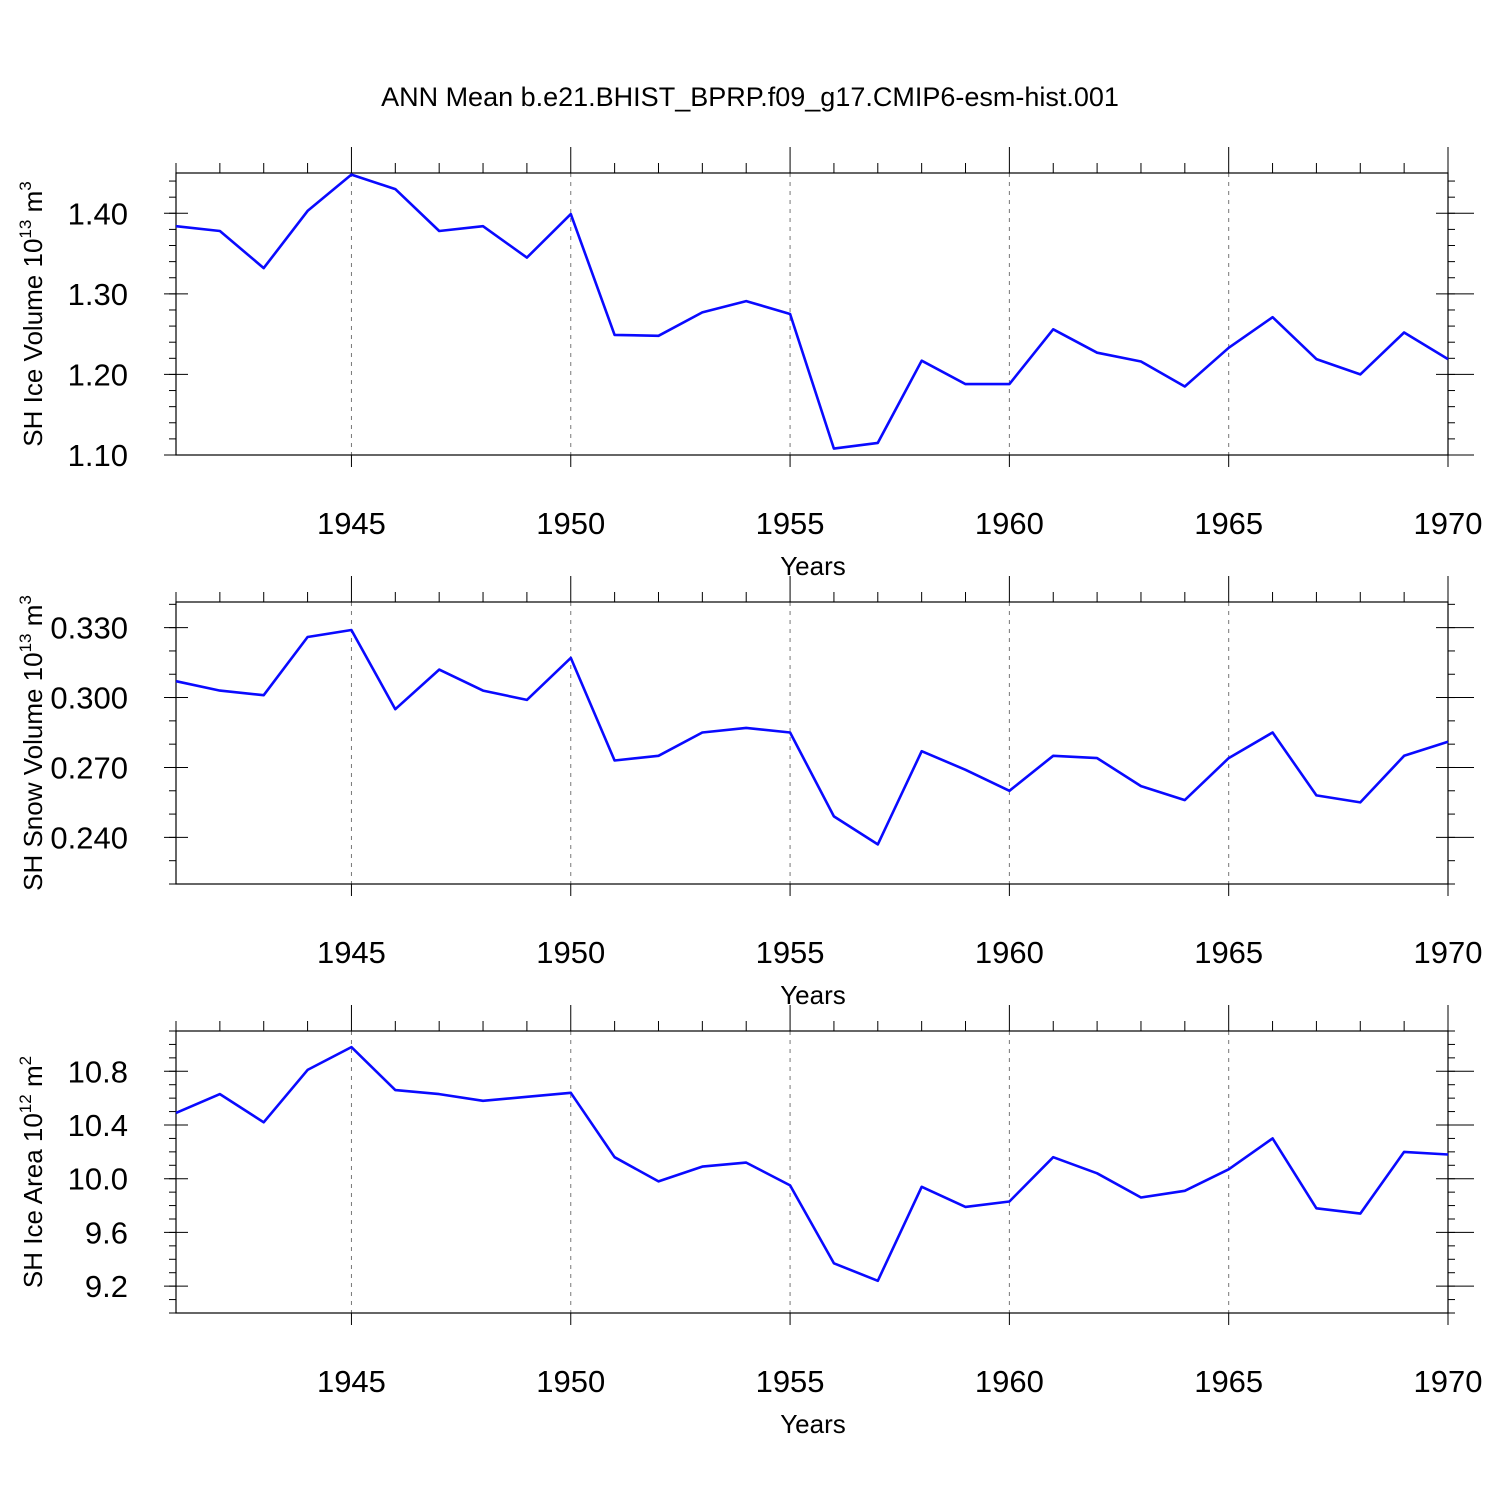 This screenshot has width=1500, height=1500. I want to click on y-tick-label: 0.270, so click(89, 767).